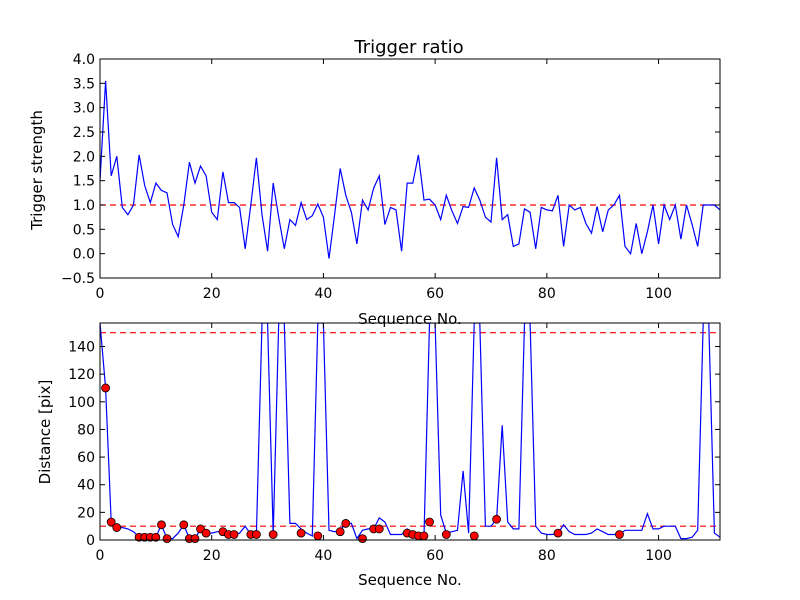 This screenshot has height=600, width=800. Describe the element at coordinates (84, 182) in the screenshot. I see `y-tick-label: 1.5` at that location.